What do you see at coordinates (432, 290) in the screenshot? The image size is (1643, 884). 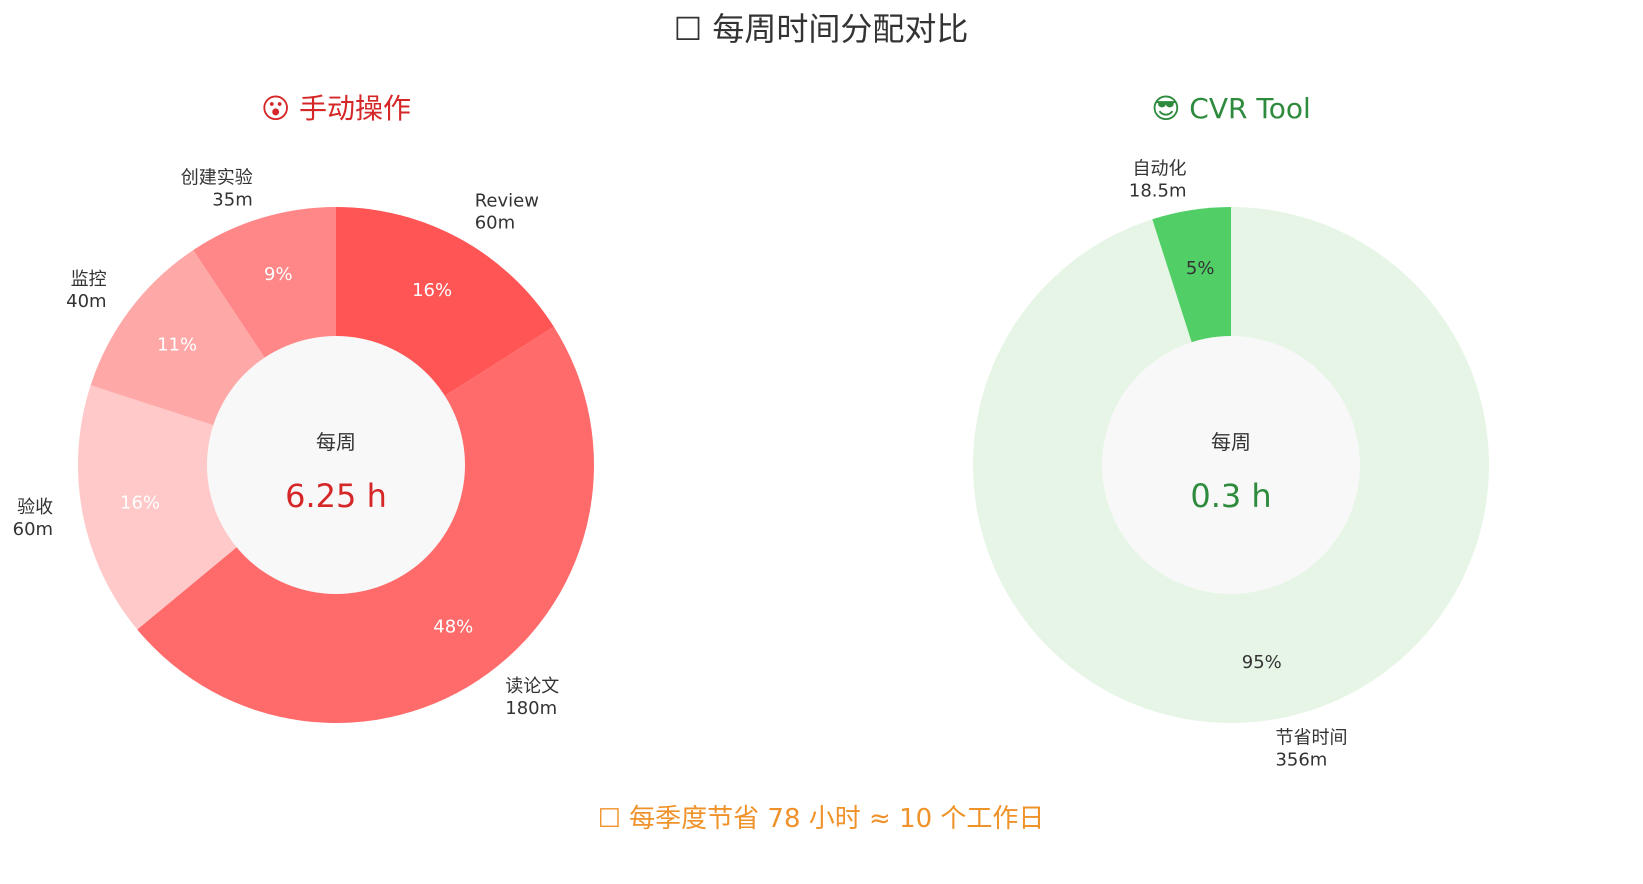 I see `manual-slice-pct-0: 16%` at bounding box center [432, 290].